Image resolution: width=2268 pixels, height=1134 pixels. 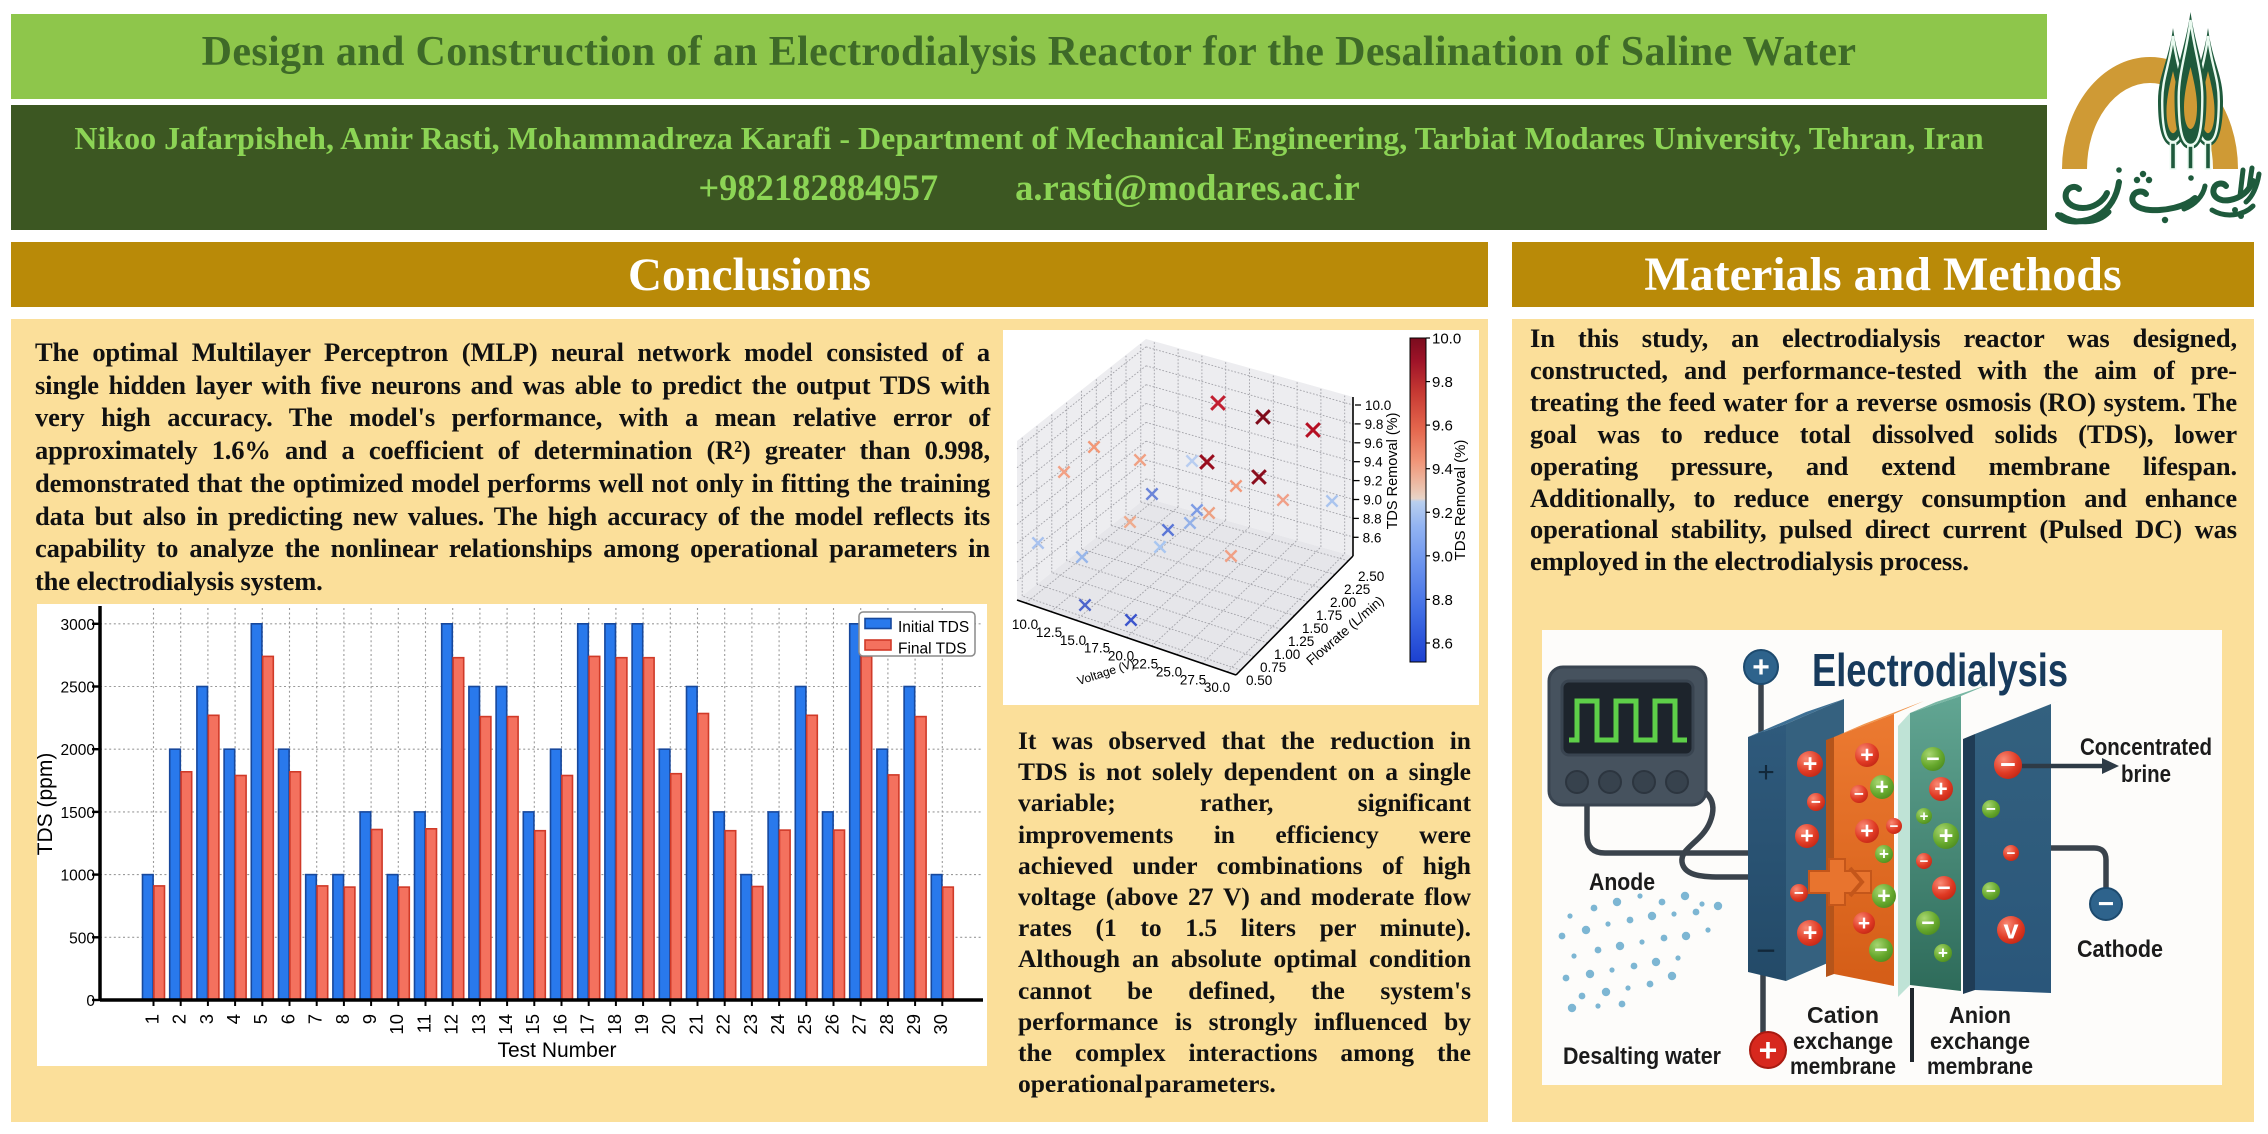 What do you see at coordinates (804, 1024) in the screenshot?
I see `svg-text: 25` at bounding box center [804, 1024].